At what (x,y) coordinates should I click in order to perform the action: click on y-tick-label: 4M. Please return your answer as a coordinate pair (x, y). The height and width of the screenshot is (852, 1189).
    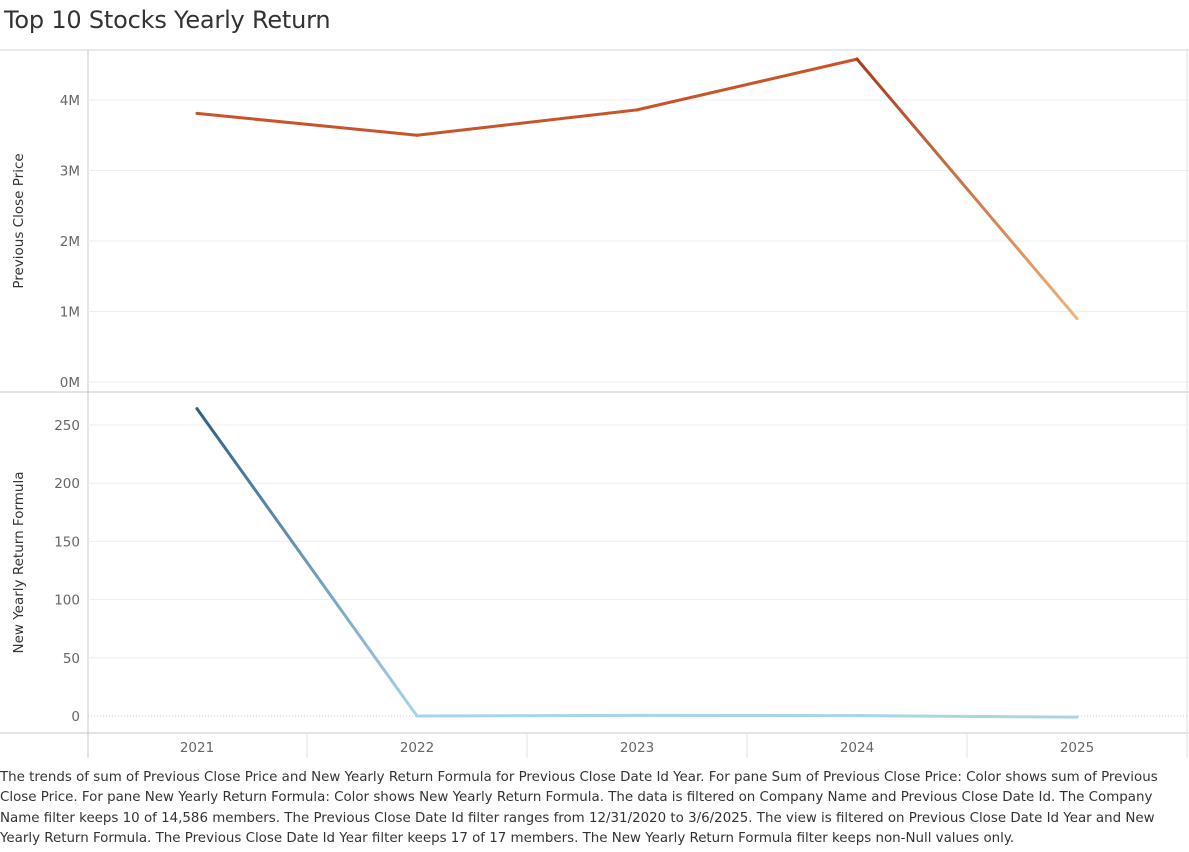
    Looking at the image, I should click on (70, 101).